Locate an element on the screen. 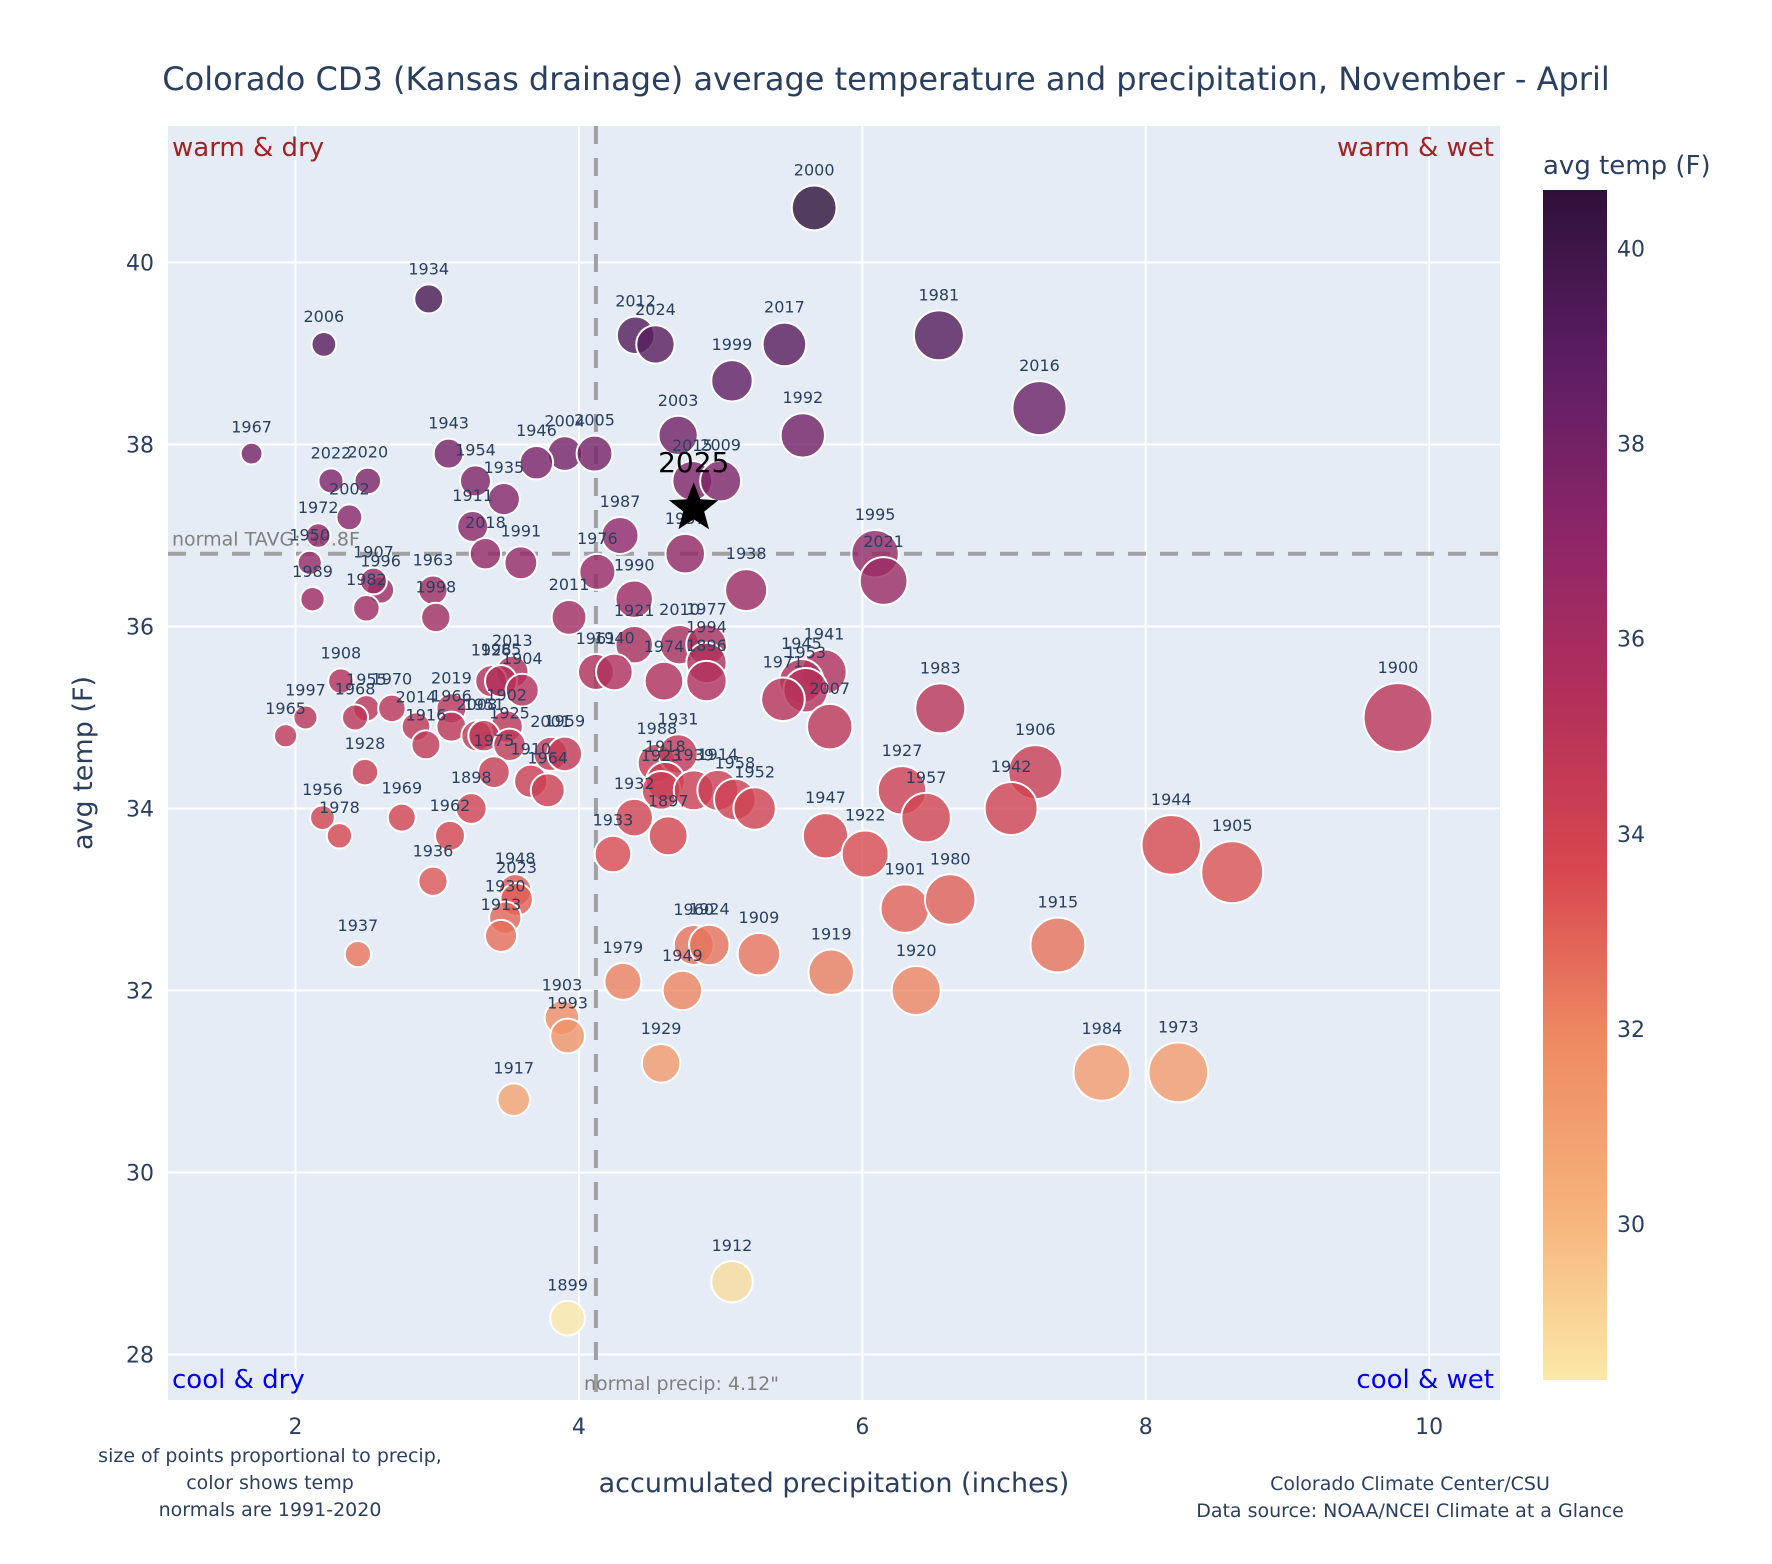  point-label: 1998 is located at coordinates (435, 587).